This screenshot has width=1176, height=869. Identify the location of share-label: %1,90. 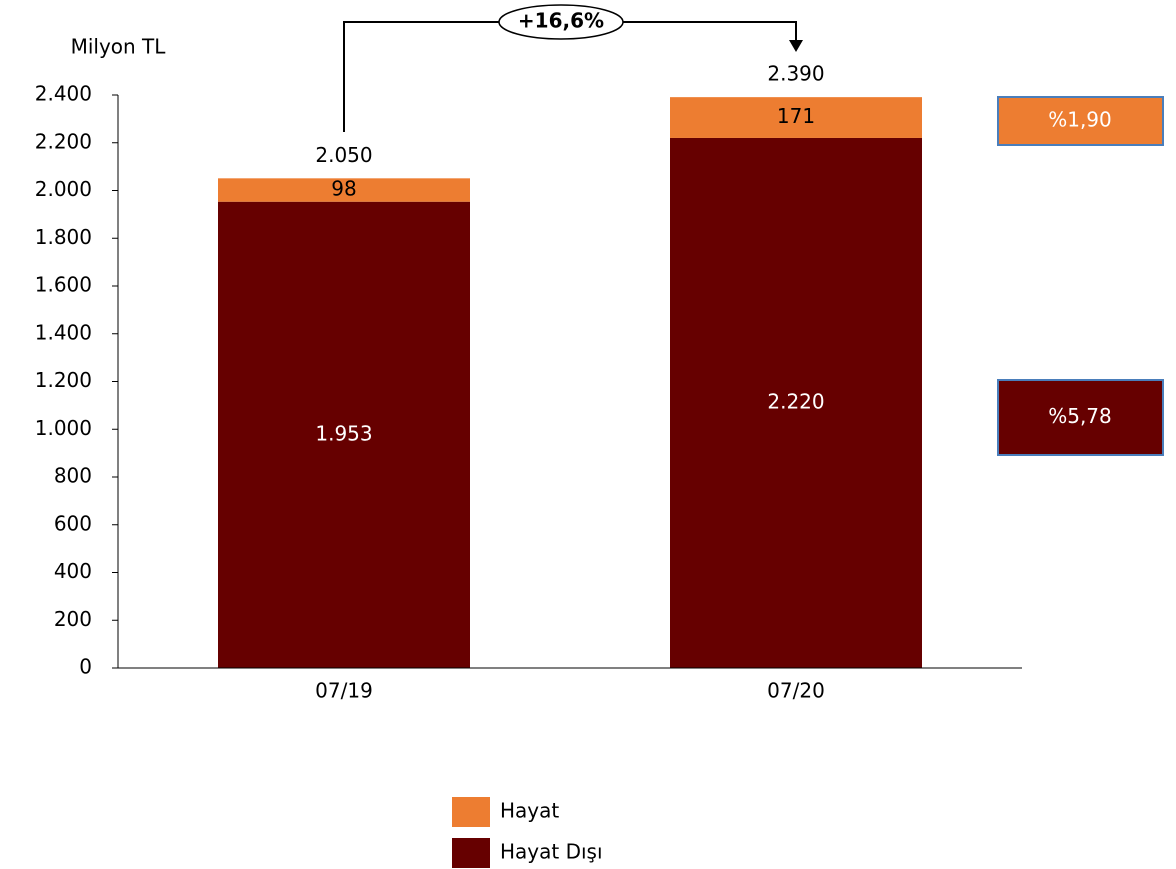
(1080, 120).